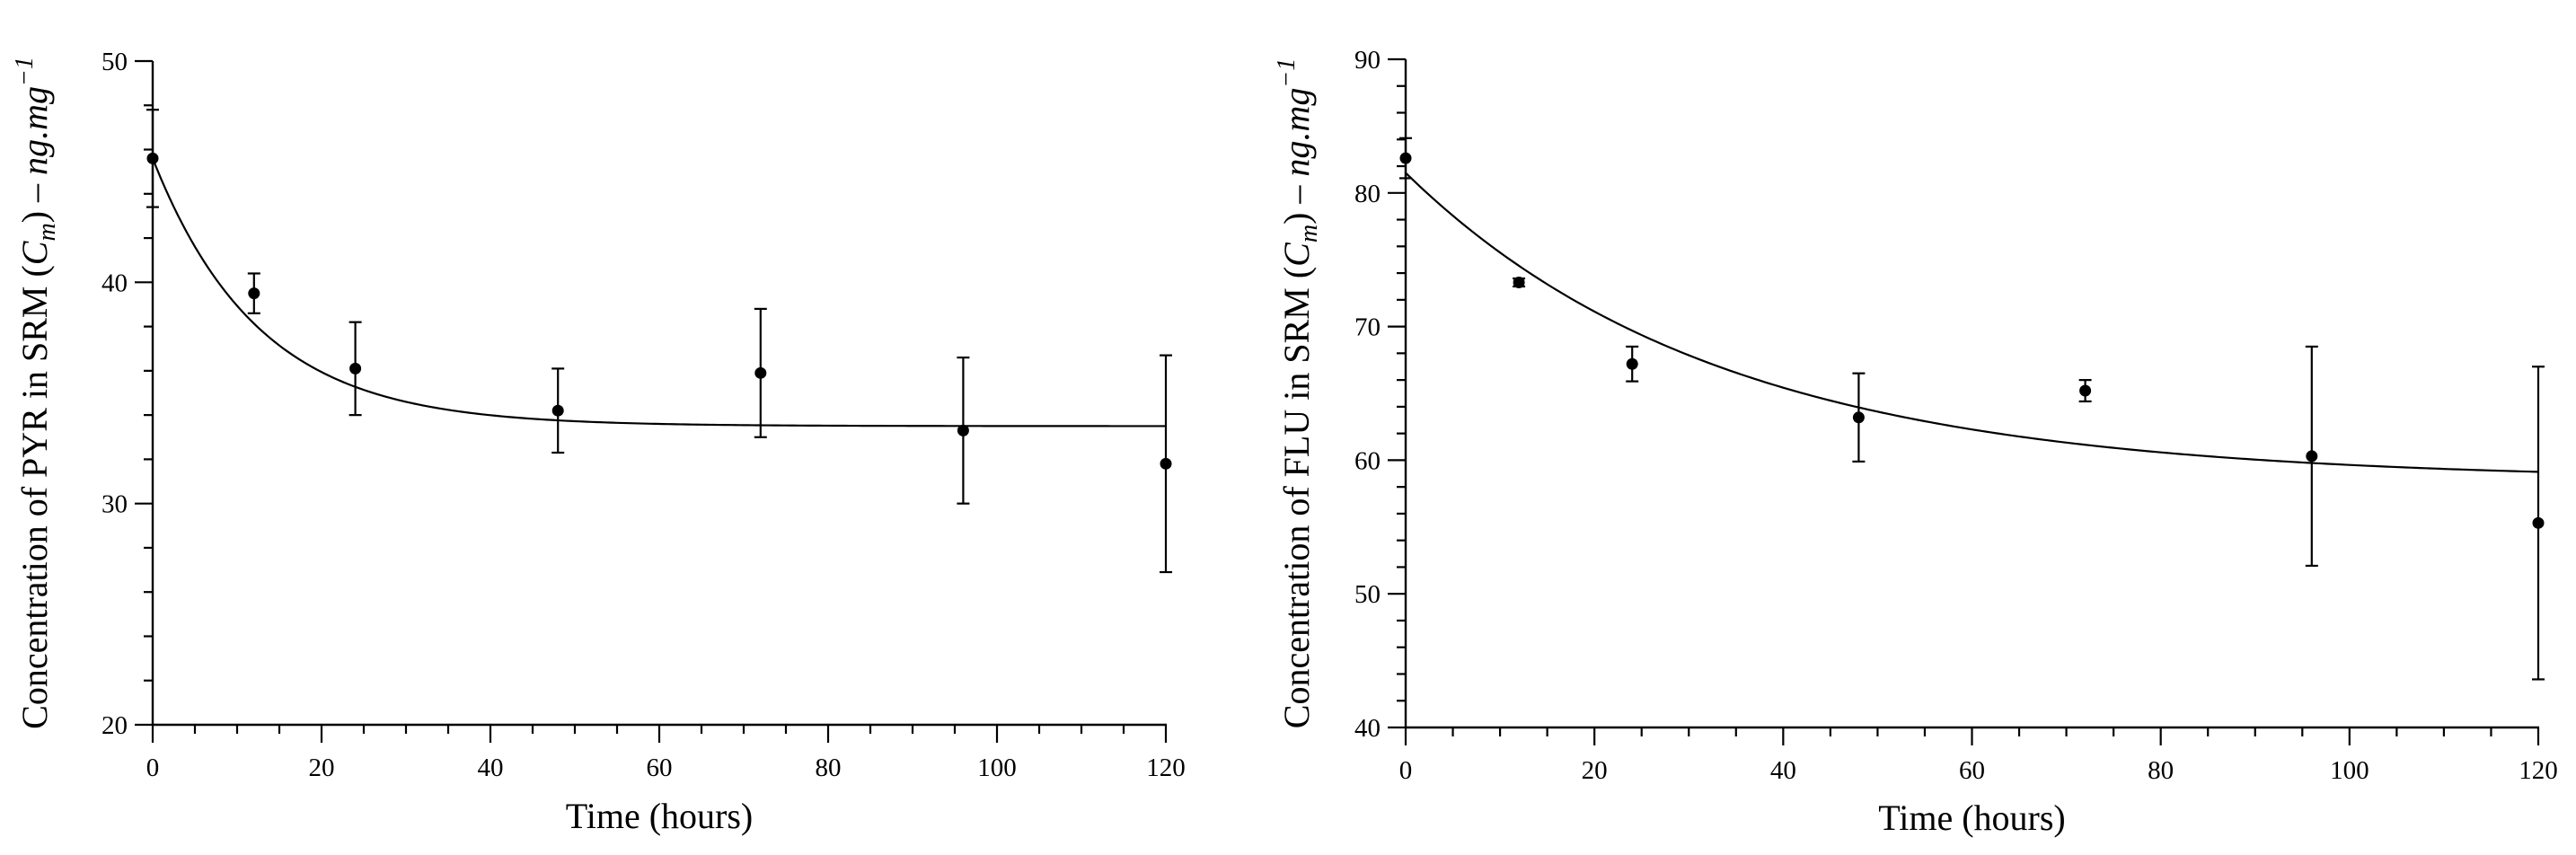 Image resolution: width=2576 pixels, height=855 pixels. I want to click on y-tick-label: 70, so click(1367, 327).